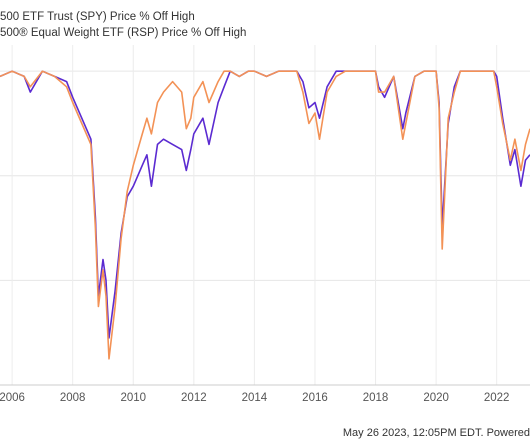  Describe the element at coordinates (133, 398) in the screenshot. I see `x-tick-label: 2010` at that location.